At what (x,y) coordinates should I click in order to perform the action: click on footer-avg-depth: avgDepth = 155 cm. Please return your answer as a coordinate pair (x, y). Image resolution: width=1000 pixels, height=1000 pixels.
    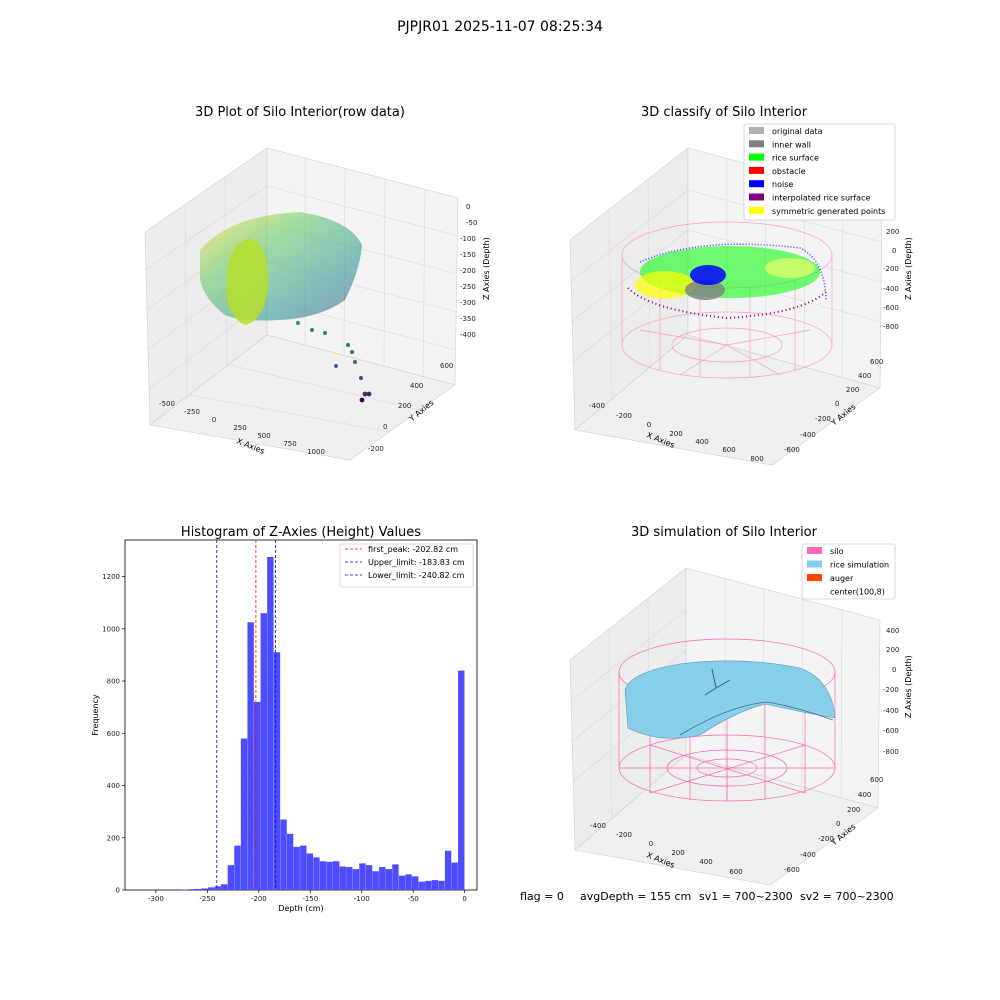
    Looking at the image, I should click on (635, 896).